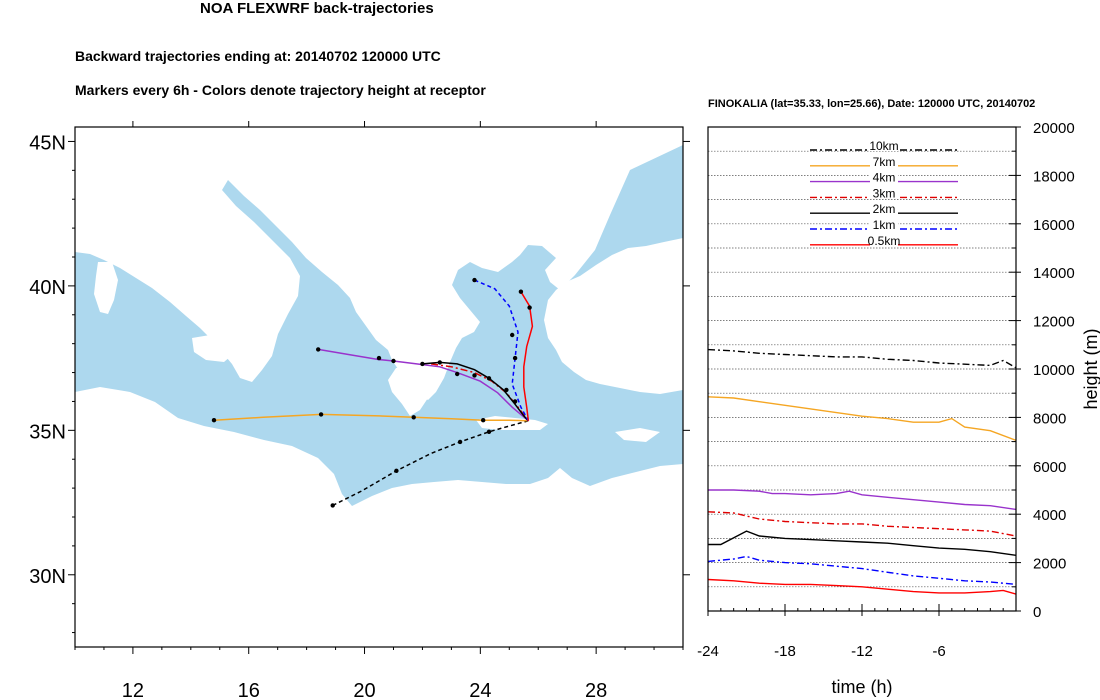 Image resolution: width=1100 pixels, height=700 pixels. What do you see at coordinates (861, 687) in the screenshot?
I see `height-x-axis-label: time (h)` at bounding box center [861, 687].